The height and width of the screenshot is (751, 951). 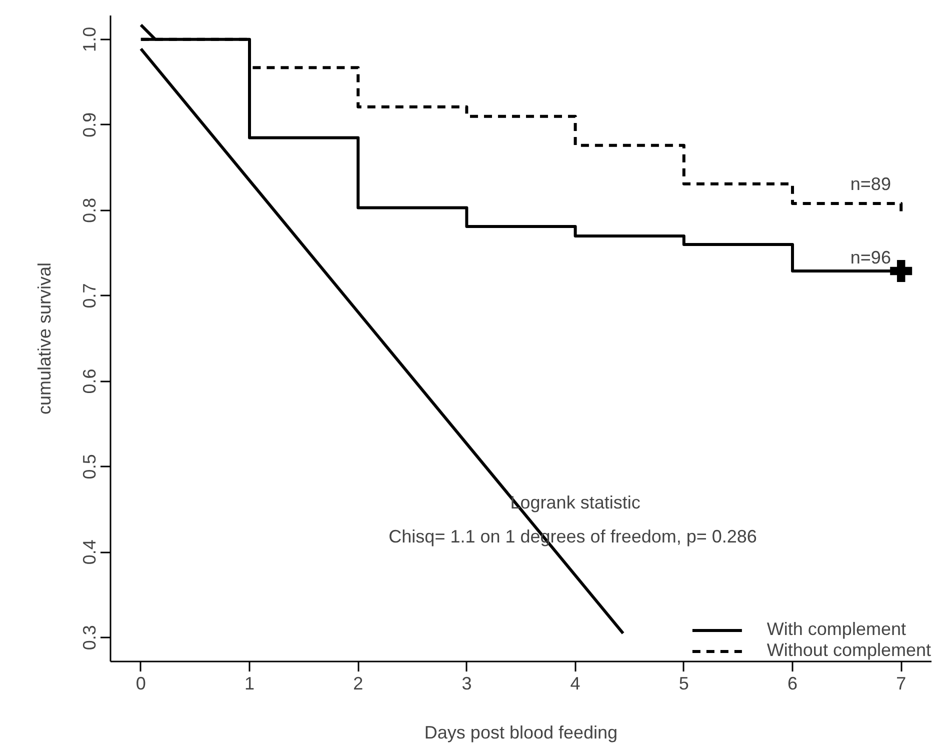 I want to click on legend-label: Without complement, so click(x=848, y=650).